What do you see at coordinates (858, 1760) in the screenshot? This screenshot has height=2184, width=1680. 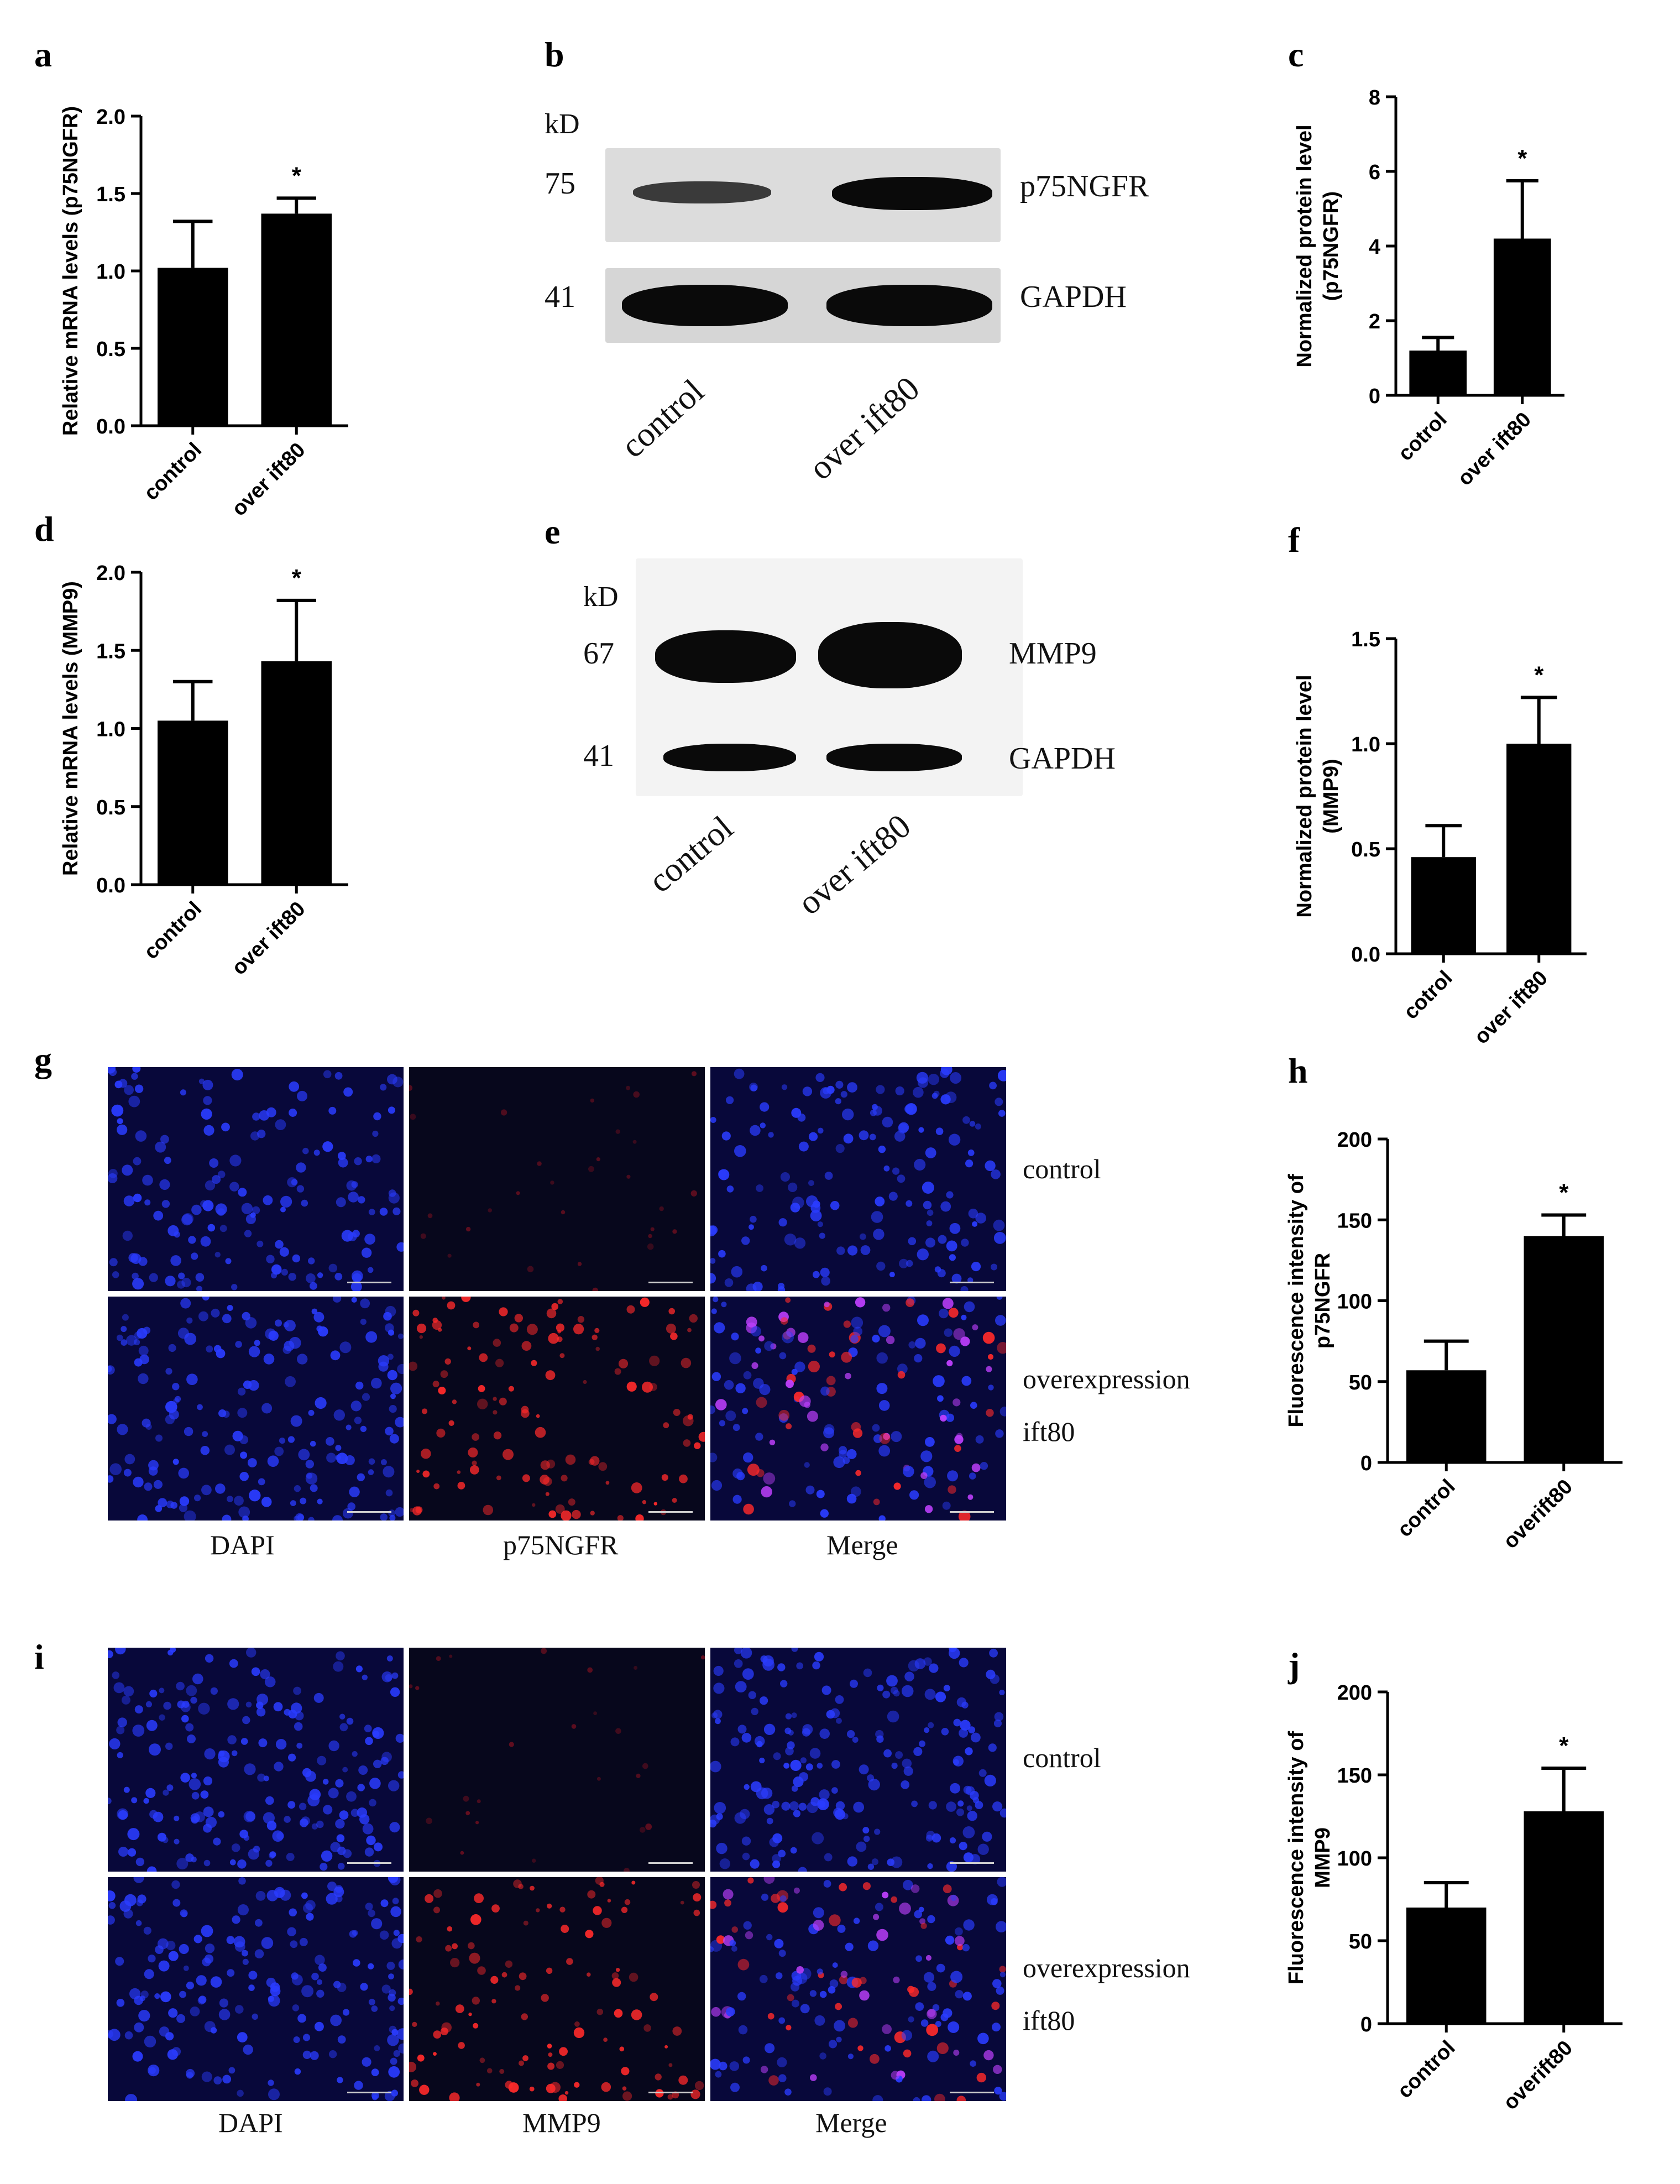 I see `image-merge-control-i` at bounding box center [858, 1760].